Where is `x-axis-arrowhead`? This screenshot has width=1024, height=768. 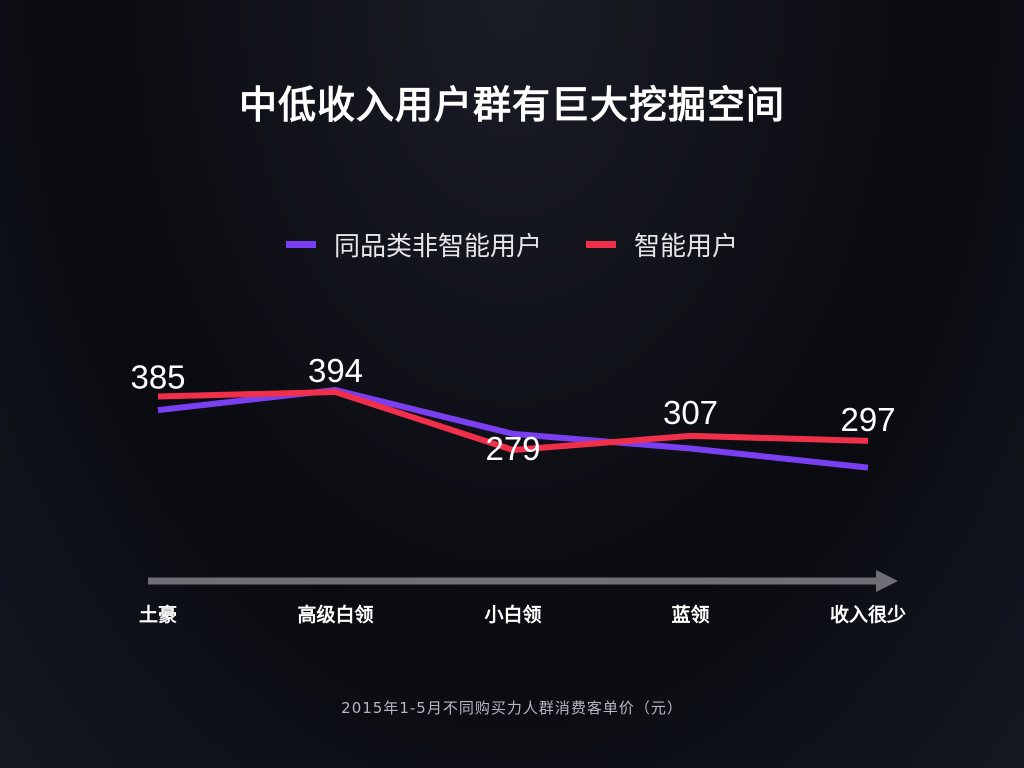 x-axis-arrowhead is located at coordinates (887, 581).